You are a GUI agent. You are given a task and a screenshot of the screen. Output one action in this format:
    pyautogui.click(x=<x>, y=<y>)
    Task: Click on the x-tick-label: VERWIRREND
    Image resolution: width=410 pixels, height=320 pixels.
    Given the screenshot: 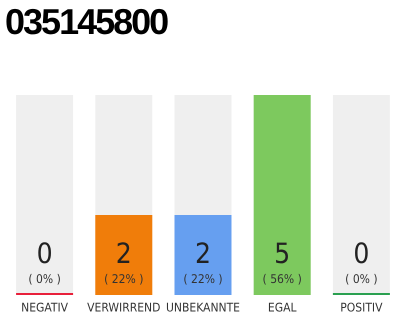 What is the action you would take?
    pyautogui.click(x=123, y=307)
    